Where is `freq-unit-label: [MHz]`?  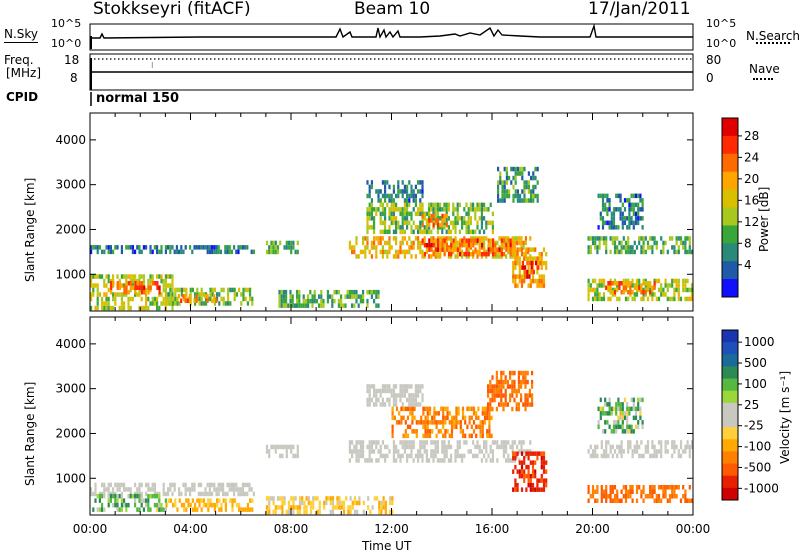 freq-unit-label: [MHz] is located at coordinates (24, 73).